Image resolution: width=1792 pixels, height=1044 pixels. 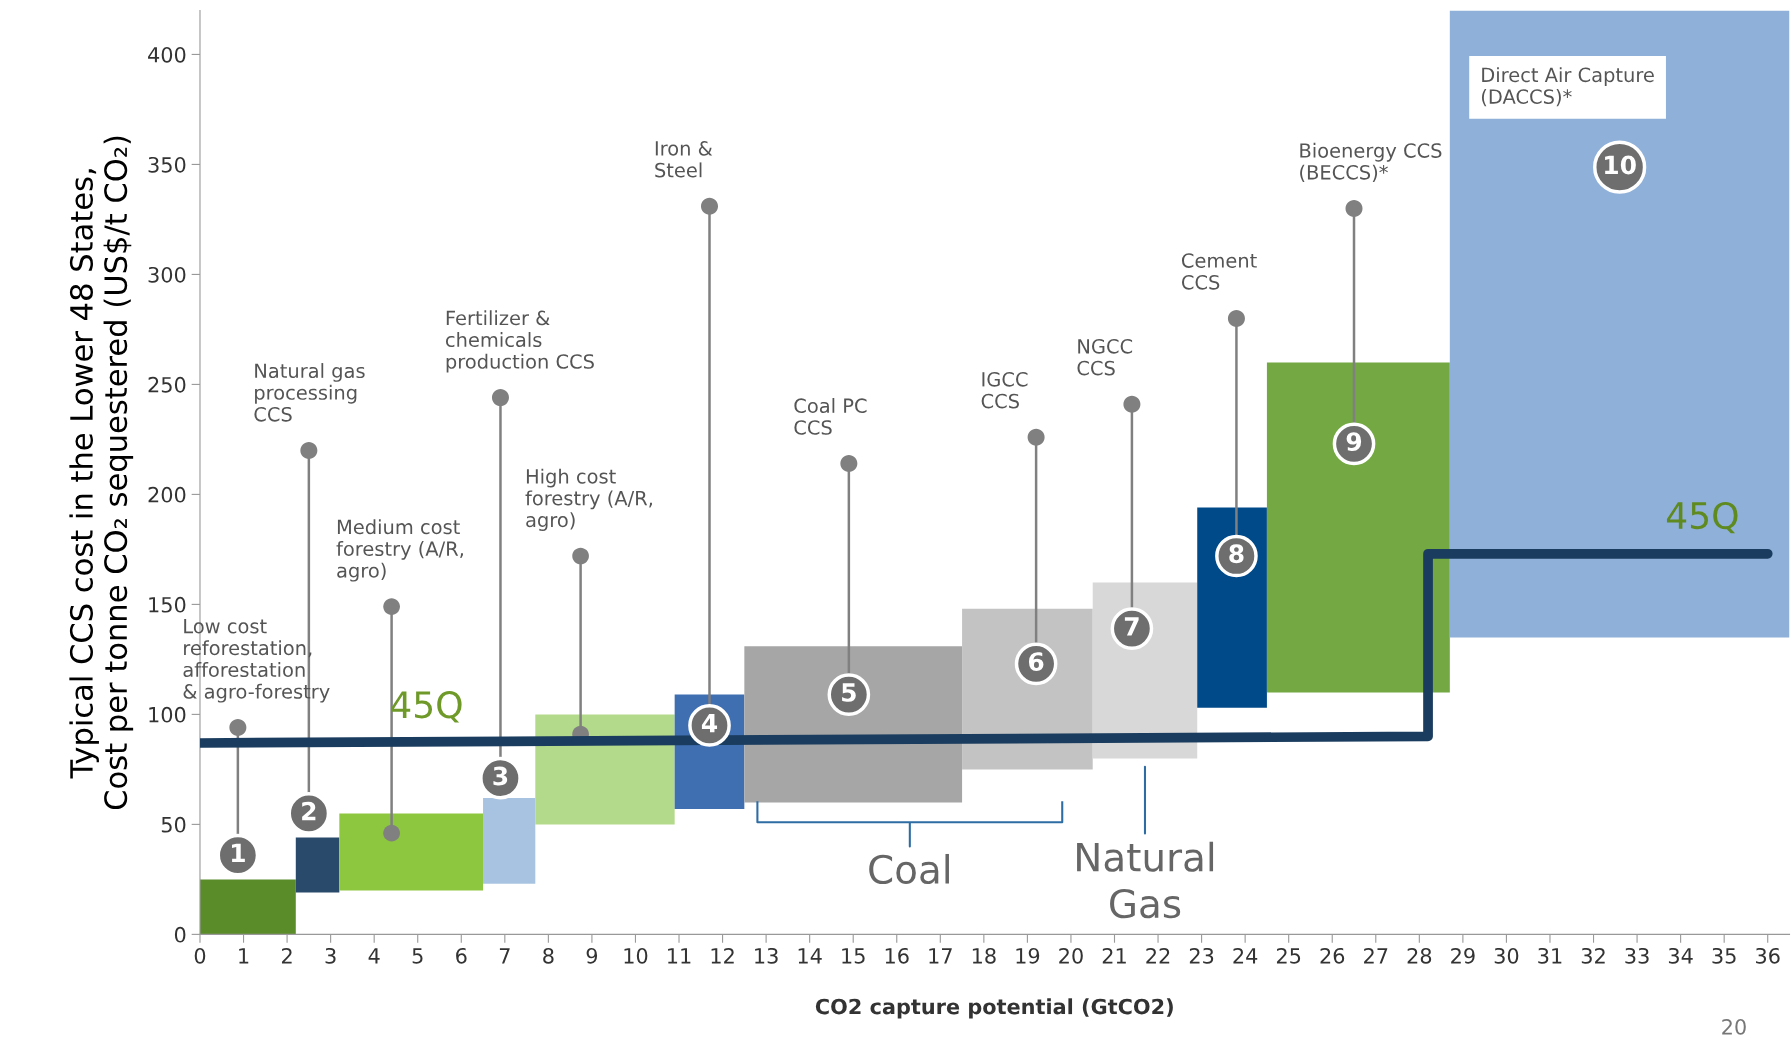 I want to click on x-tick-label: 34, so click(x=1680, y=955).